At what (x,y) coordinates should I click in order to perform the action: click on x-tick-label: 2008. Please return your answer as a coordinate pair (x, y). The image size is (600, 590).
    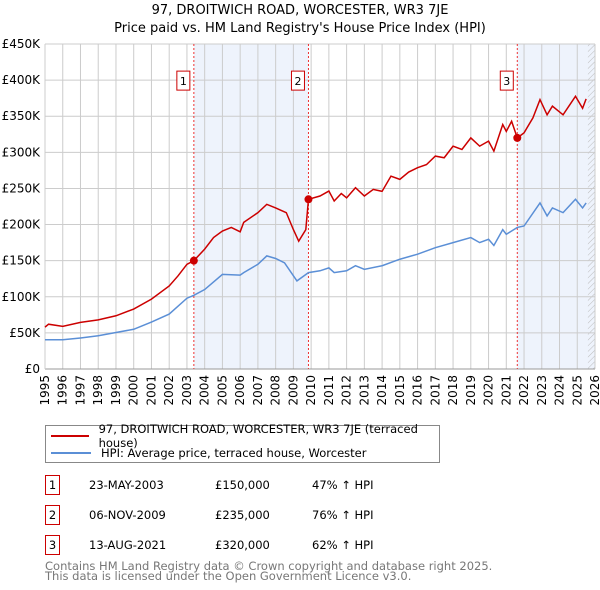
    Looking at the image, I should click on (276, 390).